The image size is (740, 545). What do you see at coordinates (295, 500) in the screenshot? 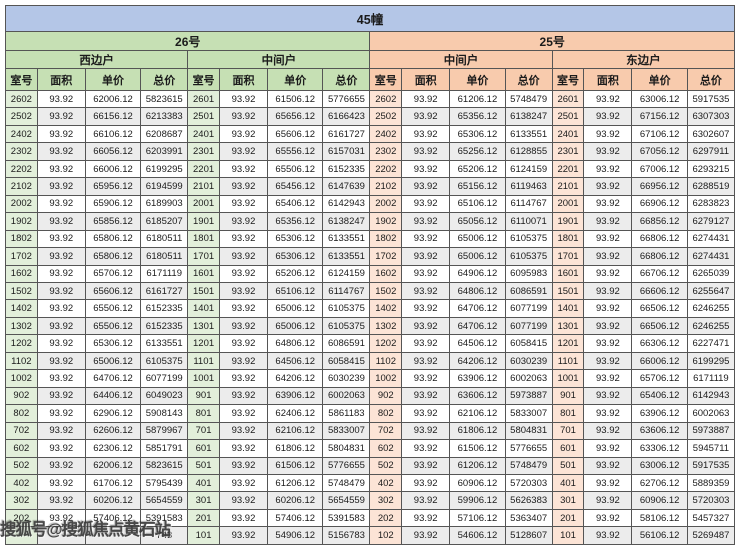
I see `price-cell: 60206.12` at bounding box center [295, 500].